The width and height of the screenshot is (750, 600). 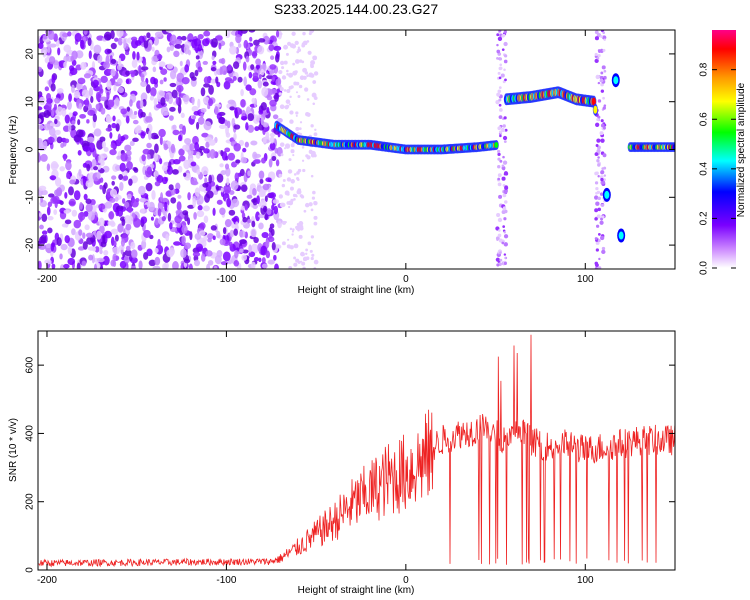 I want to click on spectrogram-x-tick-label: 0, so click(x=406, y=279).